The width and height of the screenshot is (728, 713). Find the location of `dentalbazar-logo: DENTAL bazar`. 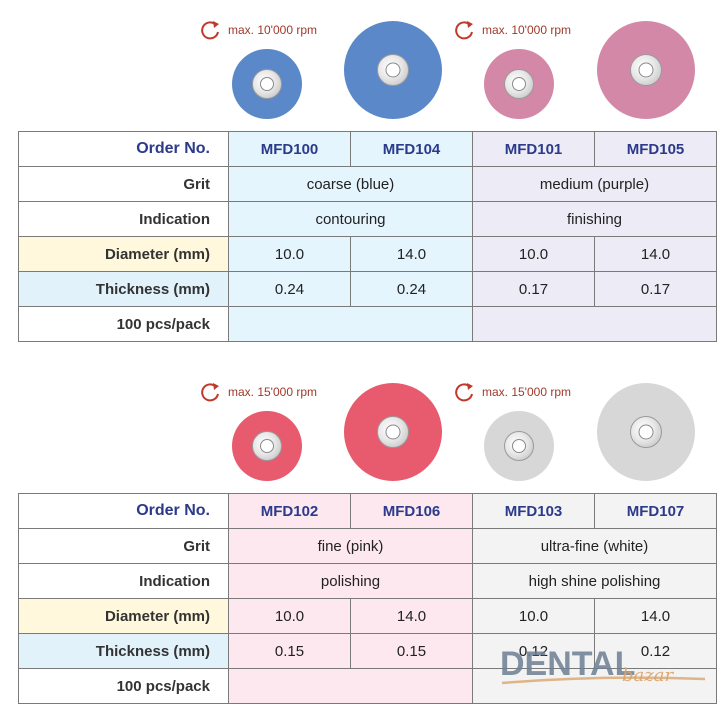

dentalbazar-logo: DENTAL bazar is located at coordinates (610, 670).